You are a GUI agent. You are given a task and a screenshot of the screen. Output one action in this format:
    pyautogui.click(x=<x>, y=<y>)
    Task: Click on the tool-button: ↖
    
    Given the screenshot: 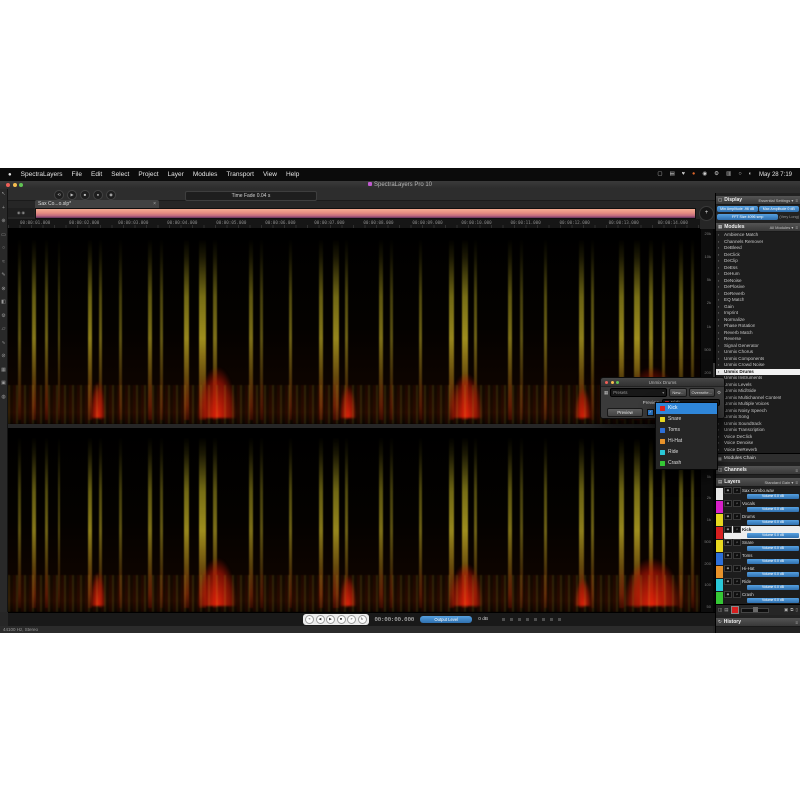 What is the action you would take?
    pyautogui.click(x=3, y=194)
    